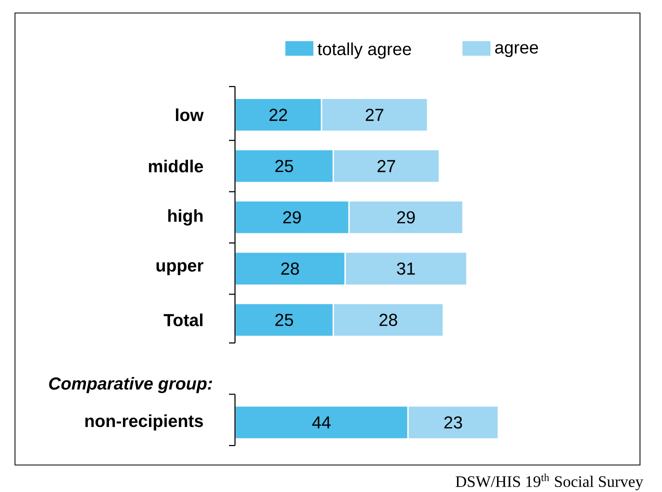  What do you see at coordinates (180, 269) in the screenshot?
I see `y-tick-label: upper` at bounding box center [180, 269].